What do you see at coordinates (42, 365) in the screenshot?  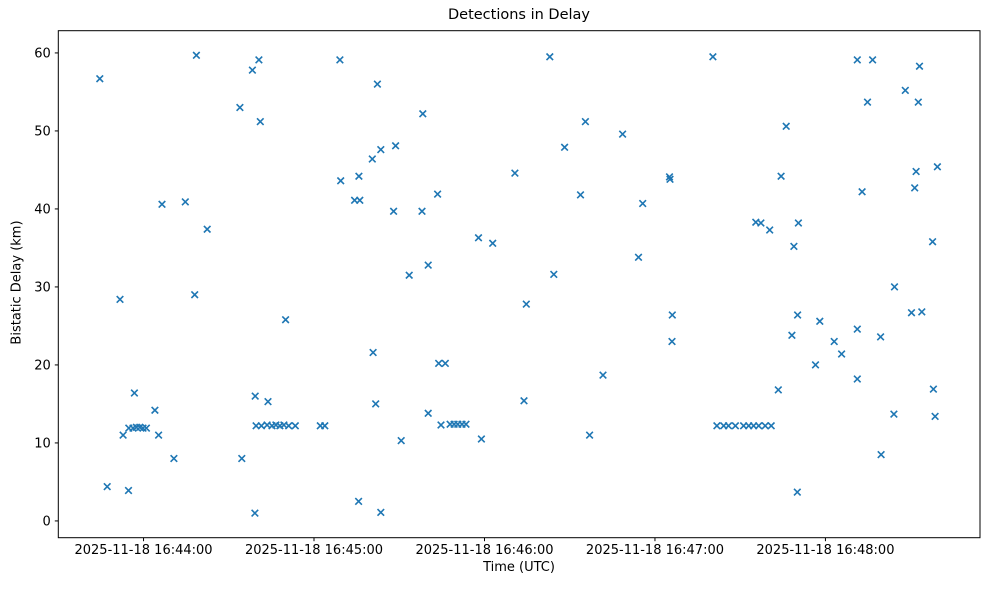 I see `y-tick-label: 20` at bounding box center [42, 365].